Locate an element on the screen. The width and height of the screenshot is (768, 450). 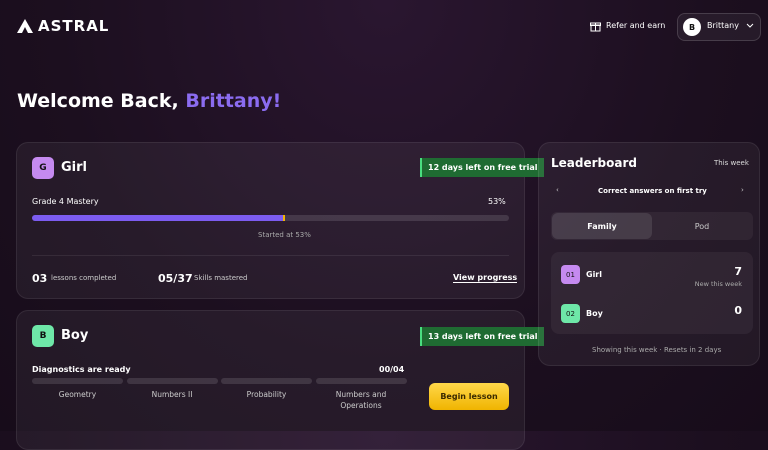
welcome-name: Brittany! is located at coordinates (233, 101).